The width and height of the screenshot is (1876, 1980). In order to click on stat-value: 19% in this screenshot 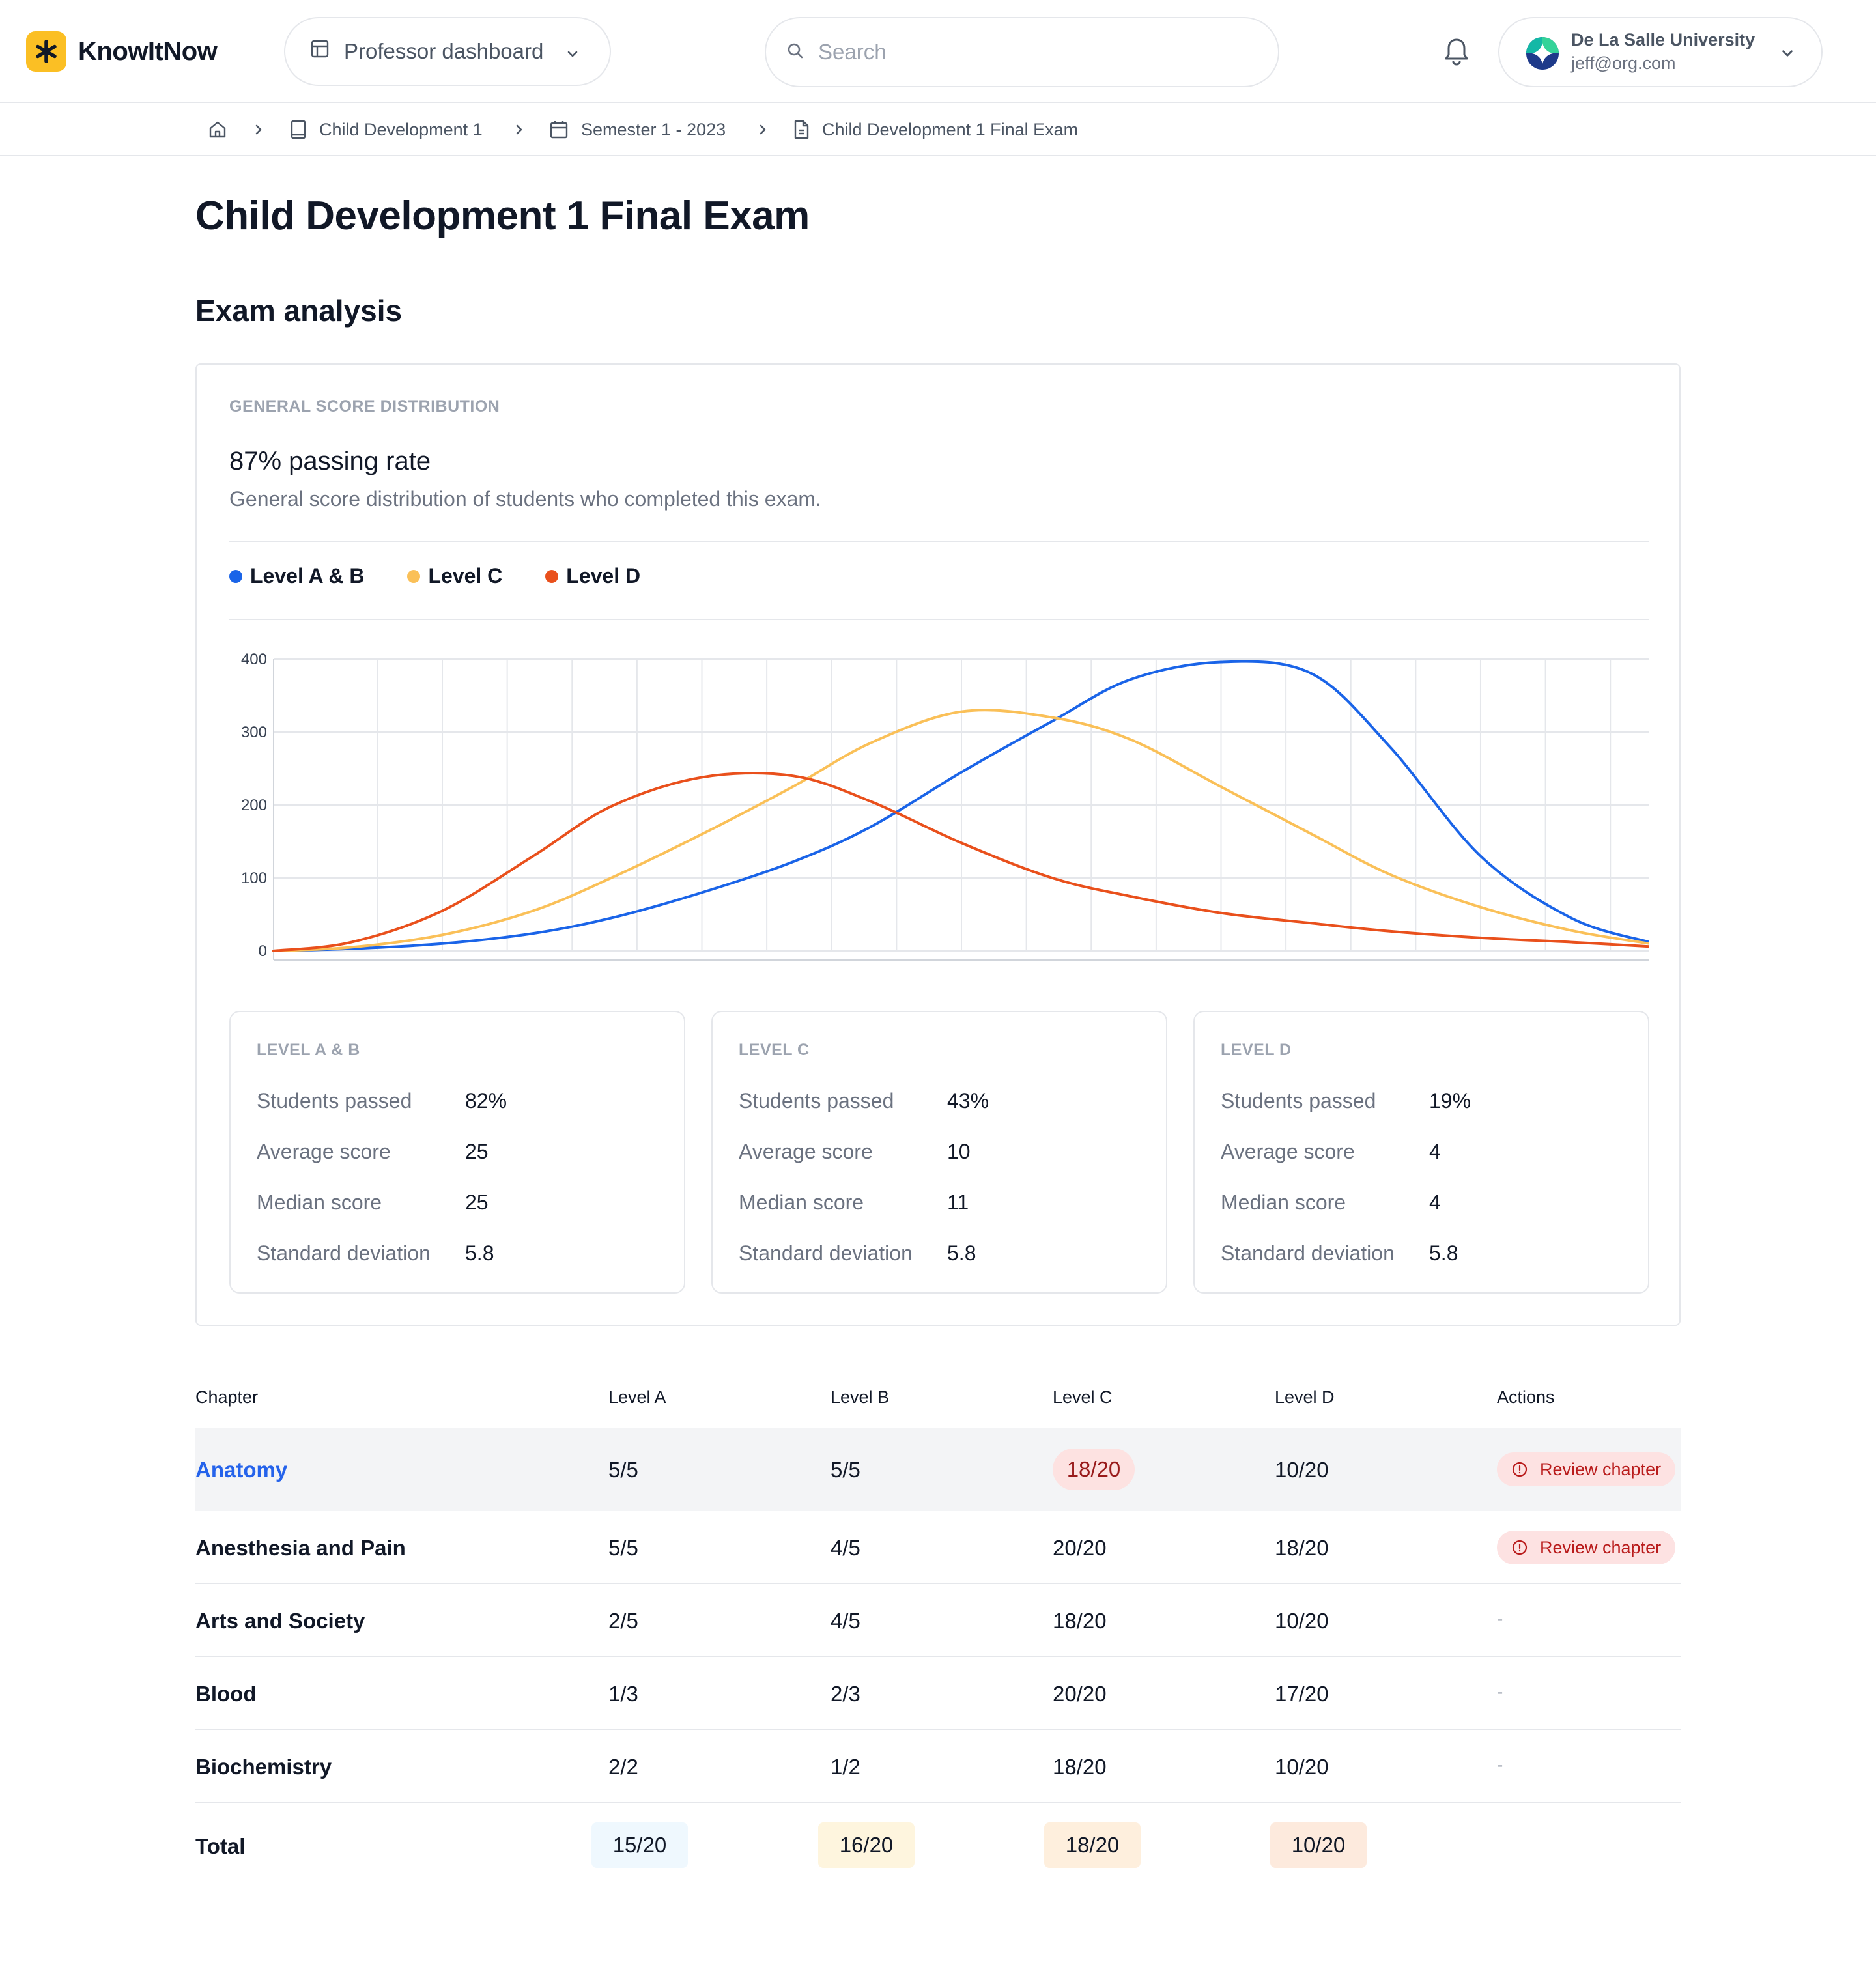, I will do `click(1450, 1100)`.